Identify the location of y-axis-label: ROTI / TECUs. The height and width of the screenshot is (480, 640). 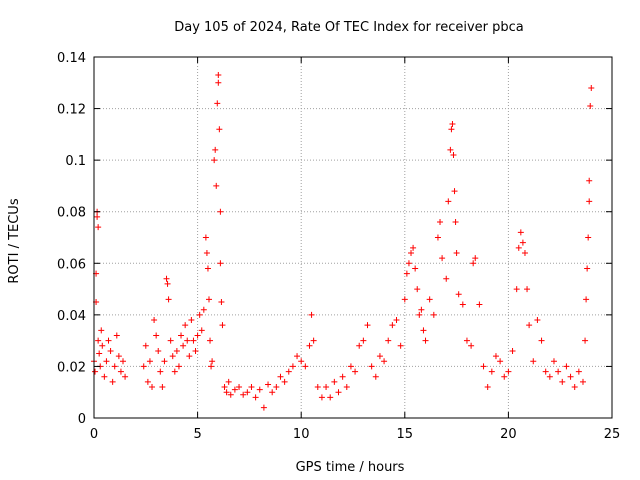
(14, 240).